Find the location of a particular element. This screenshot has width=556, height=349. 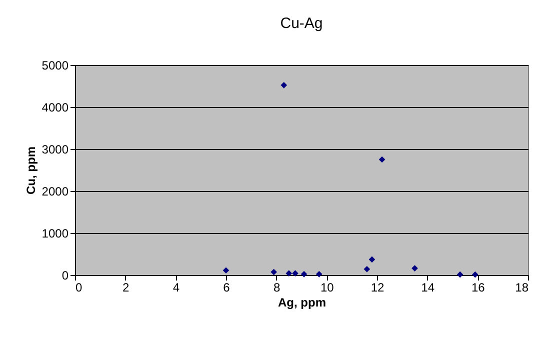

x-tick-label: 14 is located at coordinates (428, 287).